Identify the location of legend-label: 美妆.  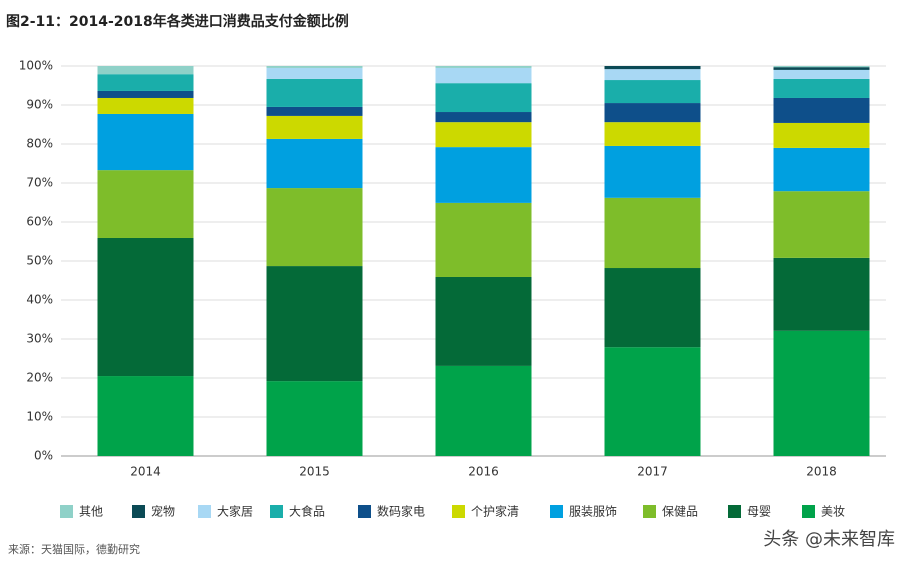
(833, 512).